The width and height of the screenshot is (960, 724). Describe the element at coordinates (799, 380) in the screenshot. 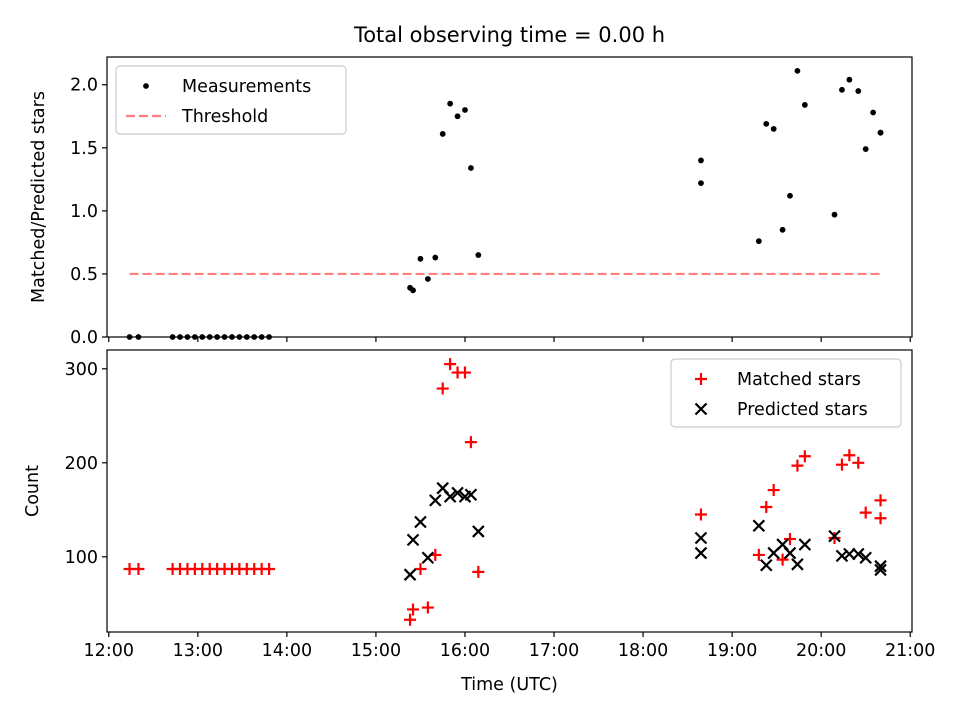

I see `legend-label: Matched stars` at that location.